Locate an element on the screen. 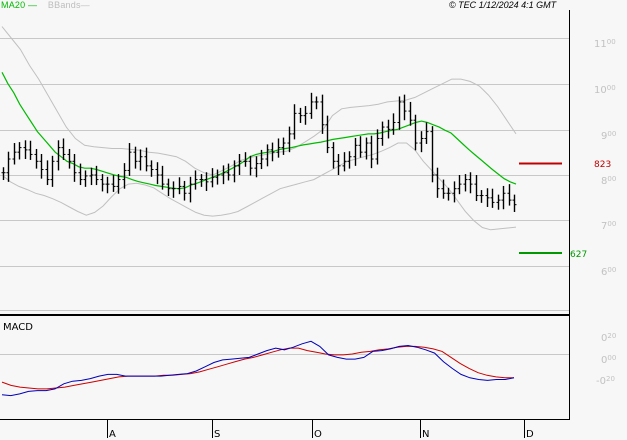 The height and width of the screenshot is (440, 627). y-tick-1000: 1000 is located at coordinates (605, 90).